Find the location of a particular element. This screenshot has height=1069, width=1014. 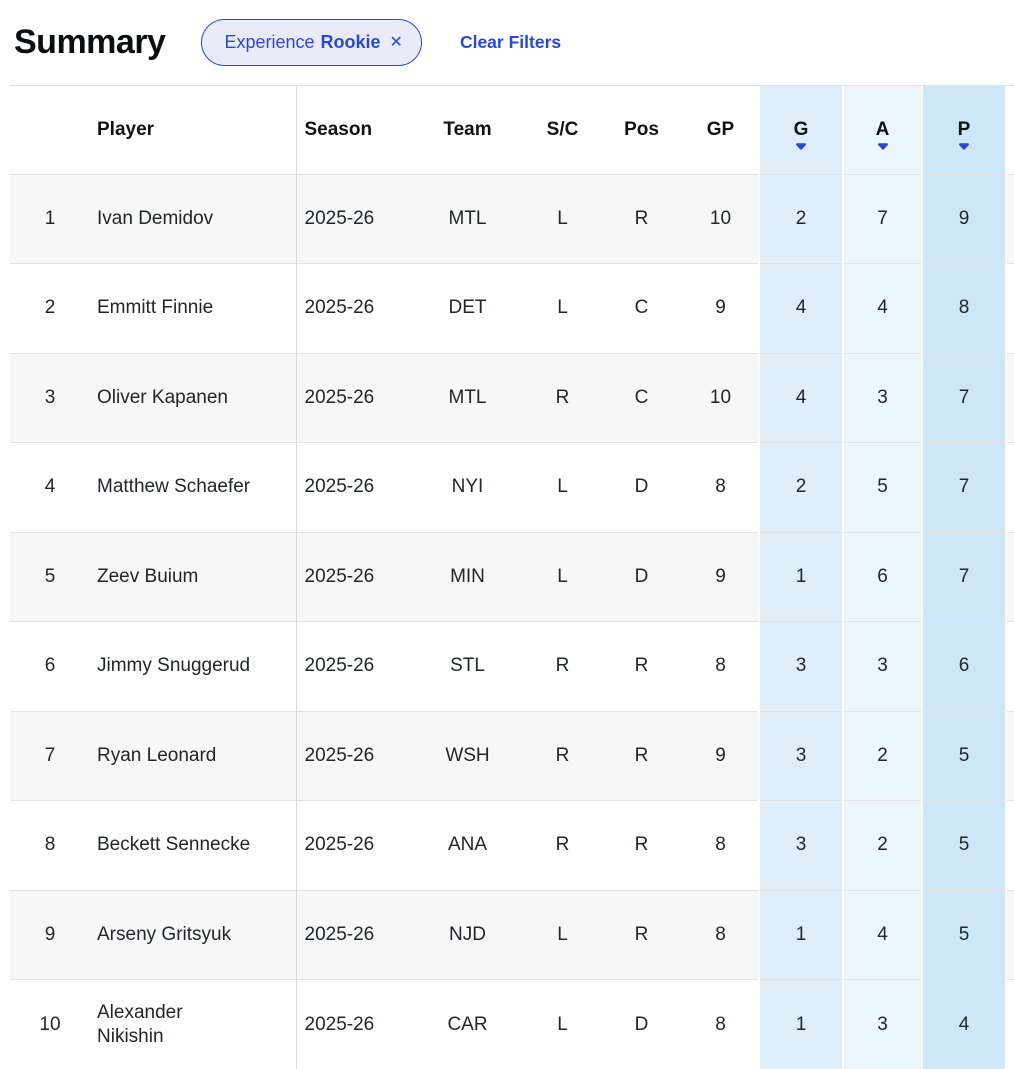

cell-rank: 4 is located at coordinates (50, 488).